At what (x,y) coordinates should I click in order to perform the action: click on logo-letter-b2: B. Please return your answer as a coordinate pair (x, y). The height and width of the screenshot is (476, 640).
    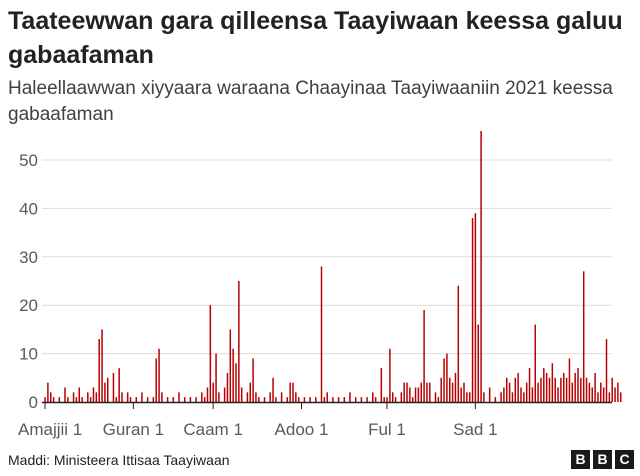
    Looking at the image, I should click on (602, 459).